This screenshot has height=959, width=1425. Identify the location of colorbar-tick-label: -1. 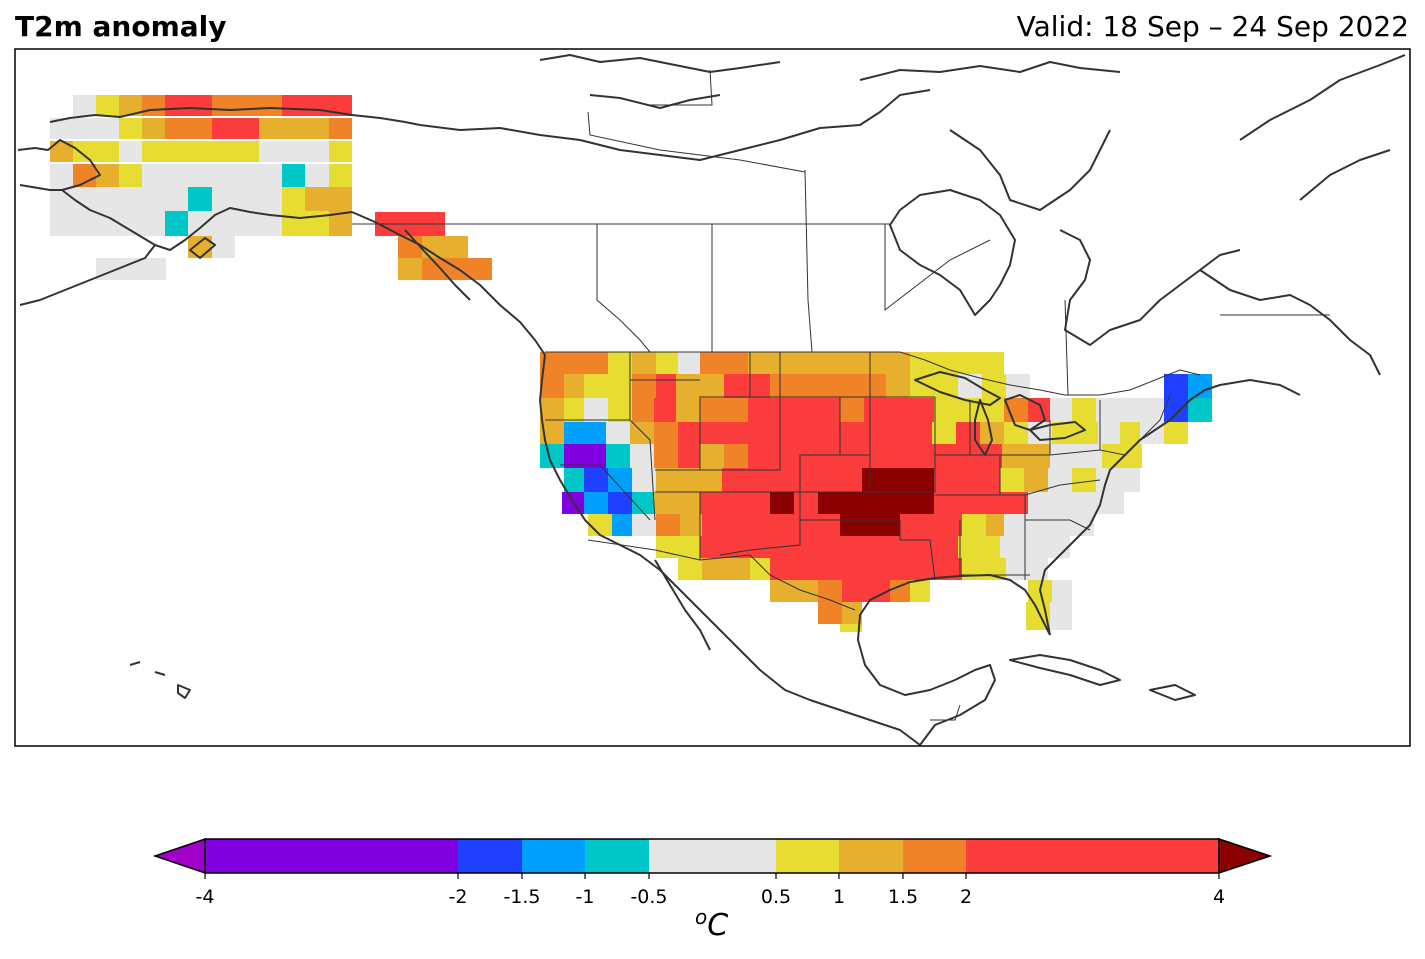
(585, 897).